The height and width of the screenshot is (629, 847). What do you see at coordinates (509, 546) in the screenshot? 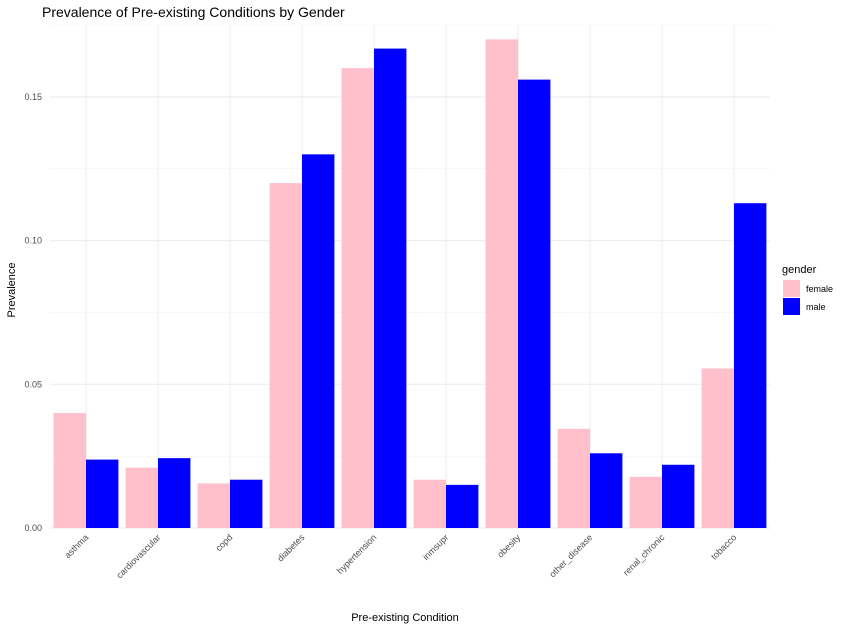
I see `x-tick-label: obesity` at bounding box center [509, 546].